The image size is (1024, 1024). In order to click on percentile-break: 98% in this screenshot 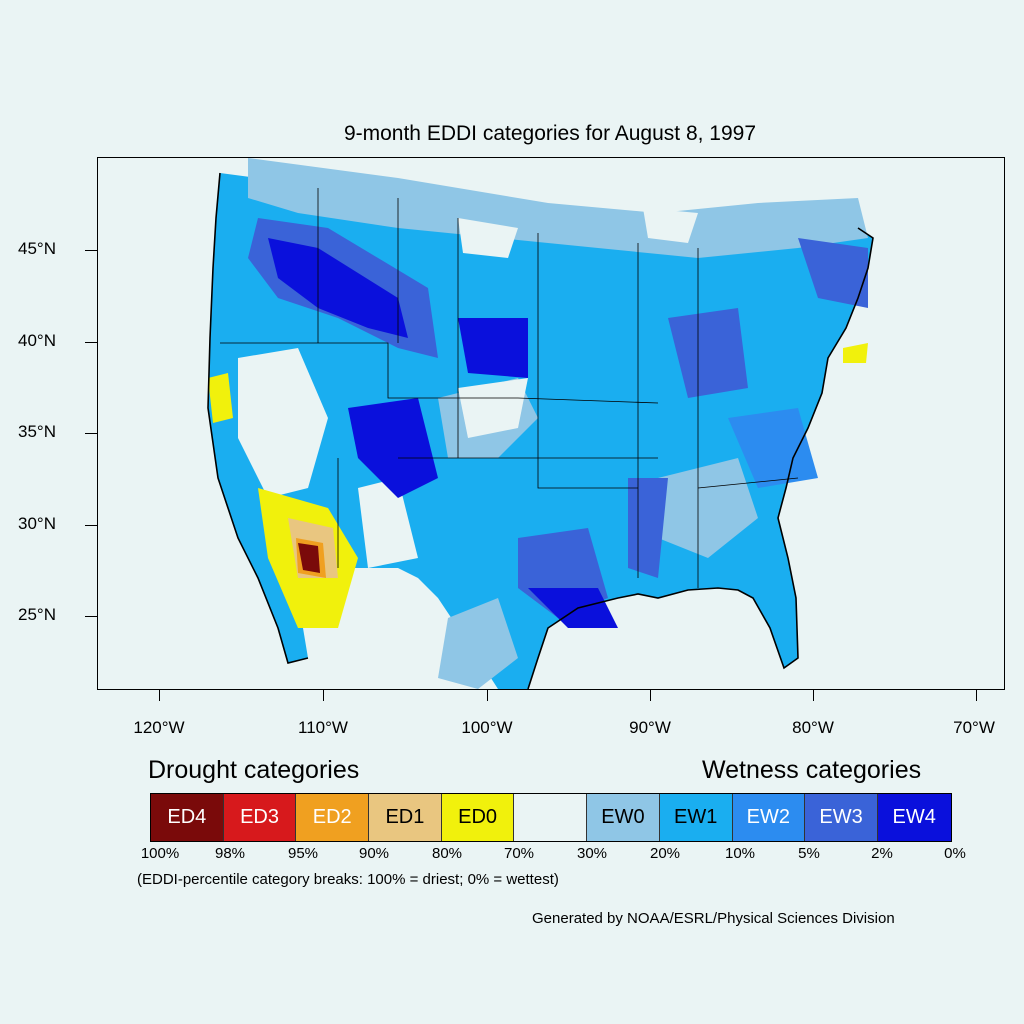, I will do `click(230, 853)`.